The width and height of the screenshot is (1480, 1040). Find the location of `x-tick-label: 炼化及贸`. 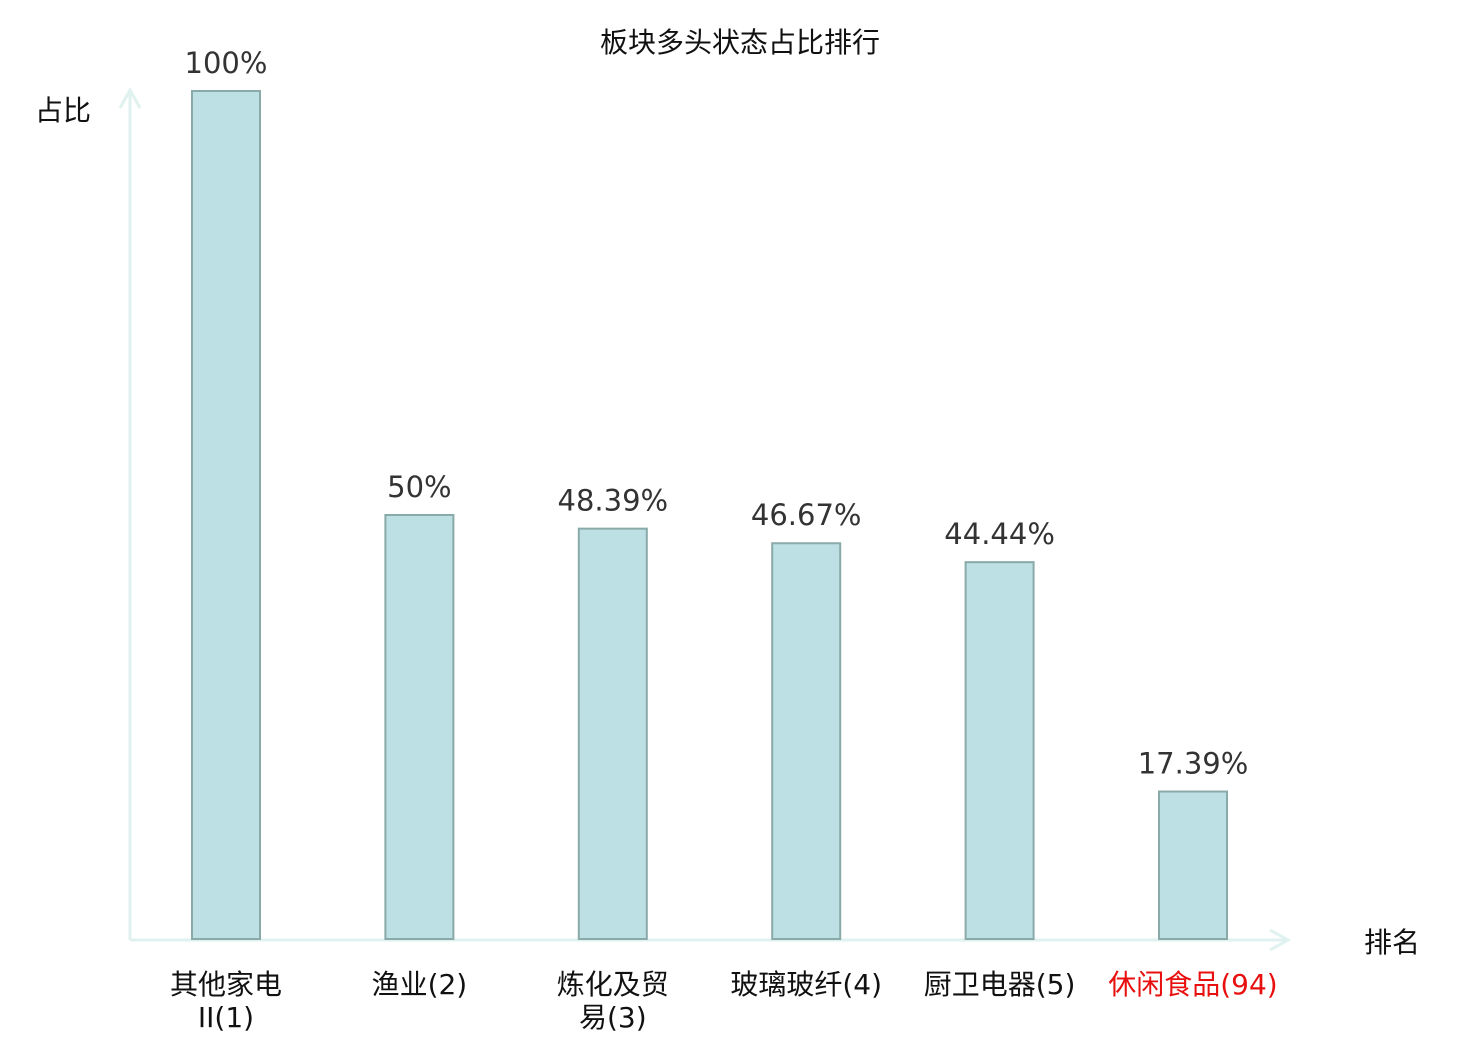

x-tick-label: 炼化及贸 is located at coordinates (613, 984).